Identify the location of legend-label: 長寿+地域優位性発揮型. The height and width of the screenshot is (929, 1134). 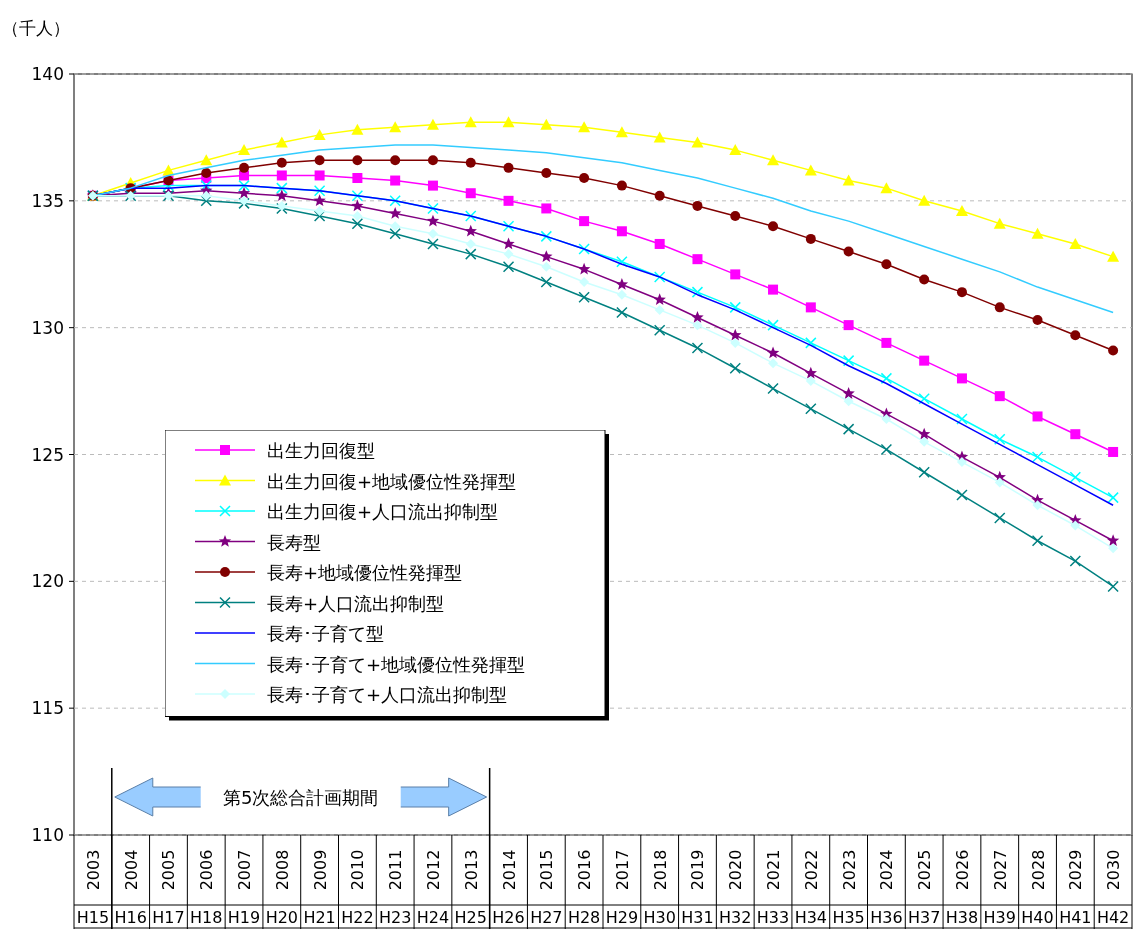
(365, 572).